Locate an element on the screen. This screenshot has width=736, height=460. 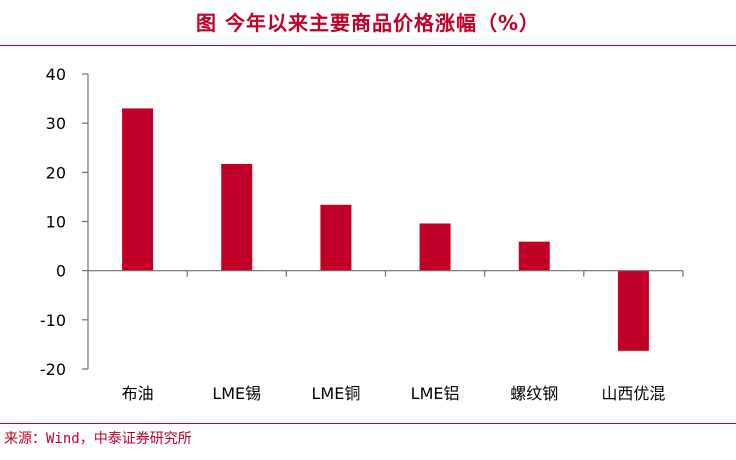
y-tick-label: -20 is located at coordinates (53, 369).